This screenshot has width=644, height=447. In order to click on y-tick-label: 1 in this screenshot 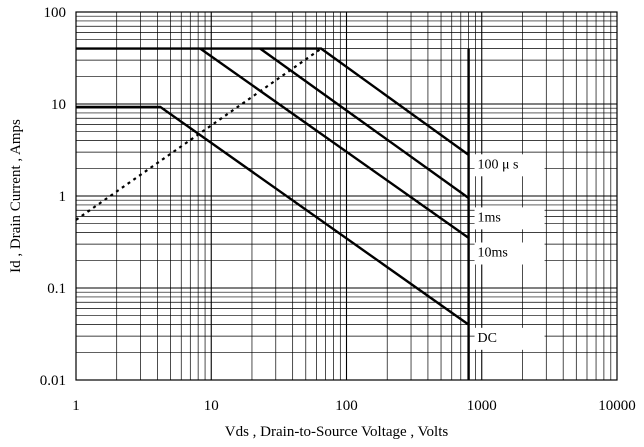, I will do `click(63, 197)`.